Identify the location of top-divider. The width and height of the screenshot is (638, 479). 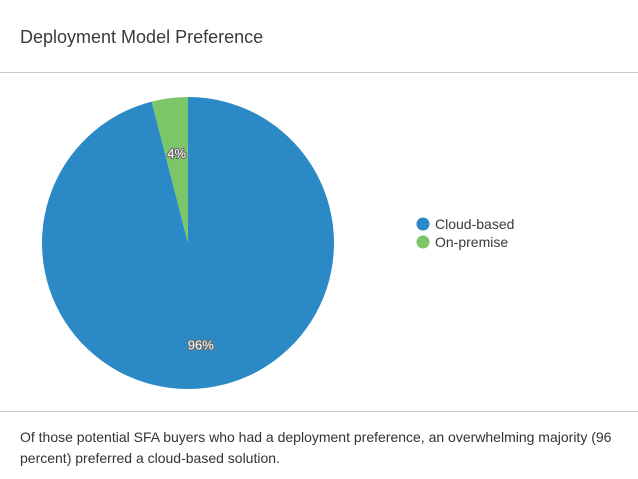
(319, 72).